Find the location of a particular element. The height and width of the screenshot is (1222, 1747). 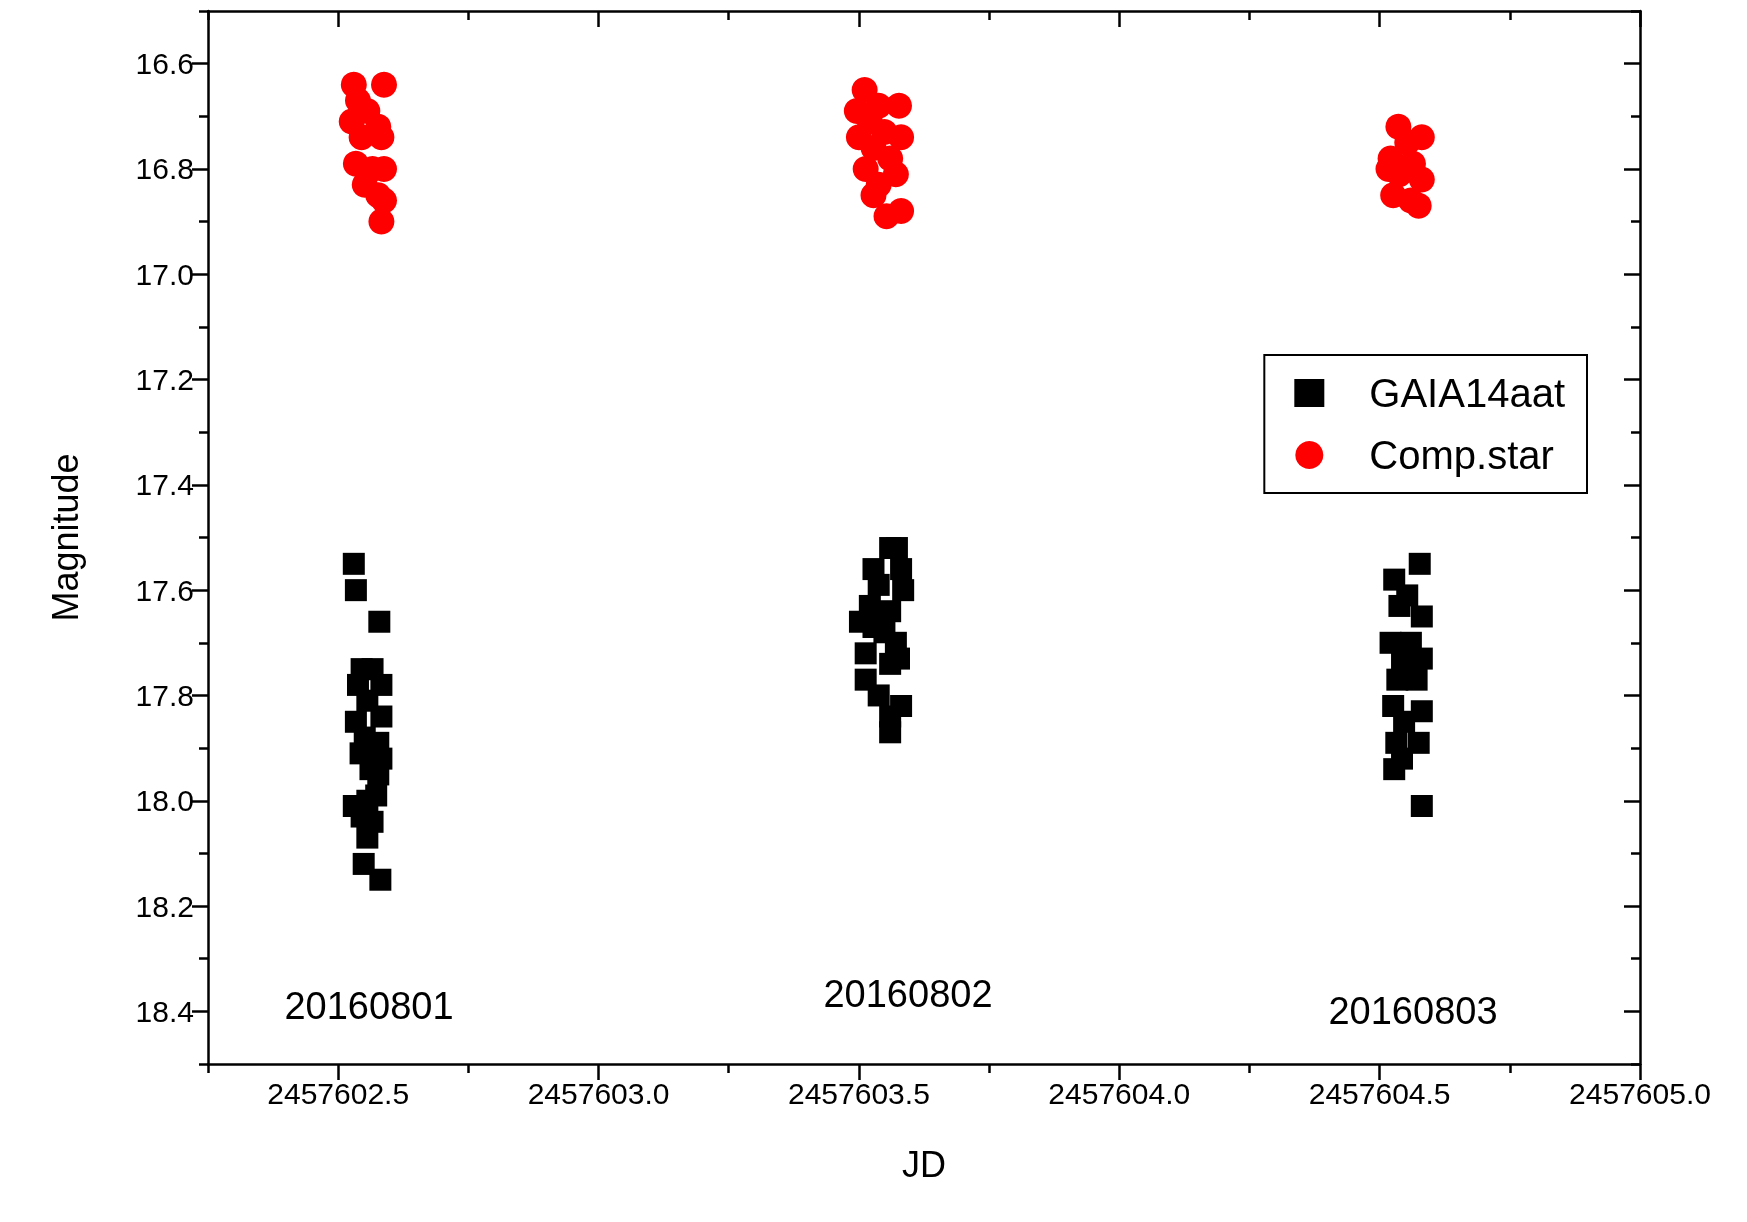

x-tick-label: 2457604.5 is located at coordinates (1379, 1093).